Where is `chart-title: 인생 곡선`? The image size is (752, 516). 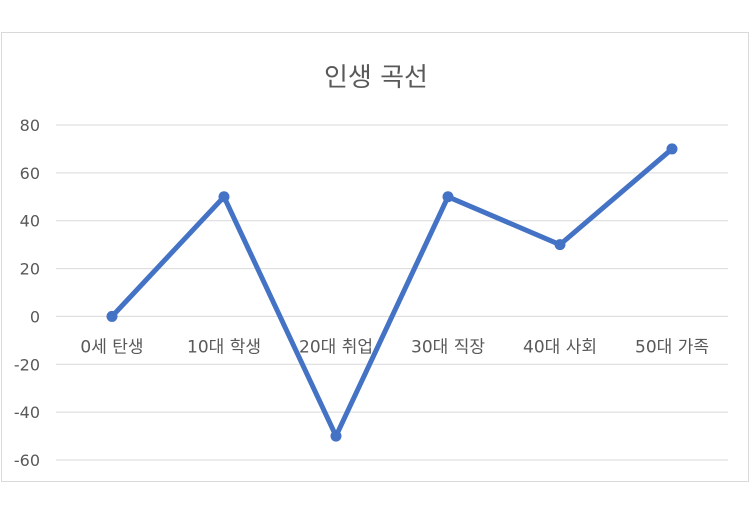
chart-title: 인생 곡선 is located at coordinates (376, 78).